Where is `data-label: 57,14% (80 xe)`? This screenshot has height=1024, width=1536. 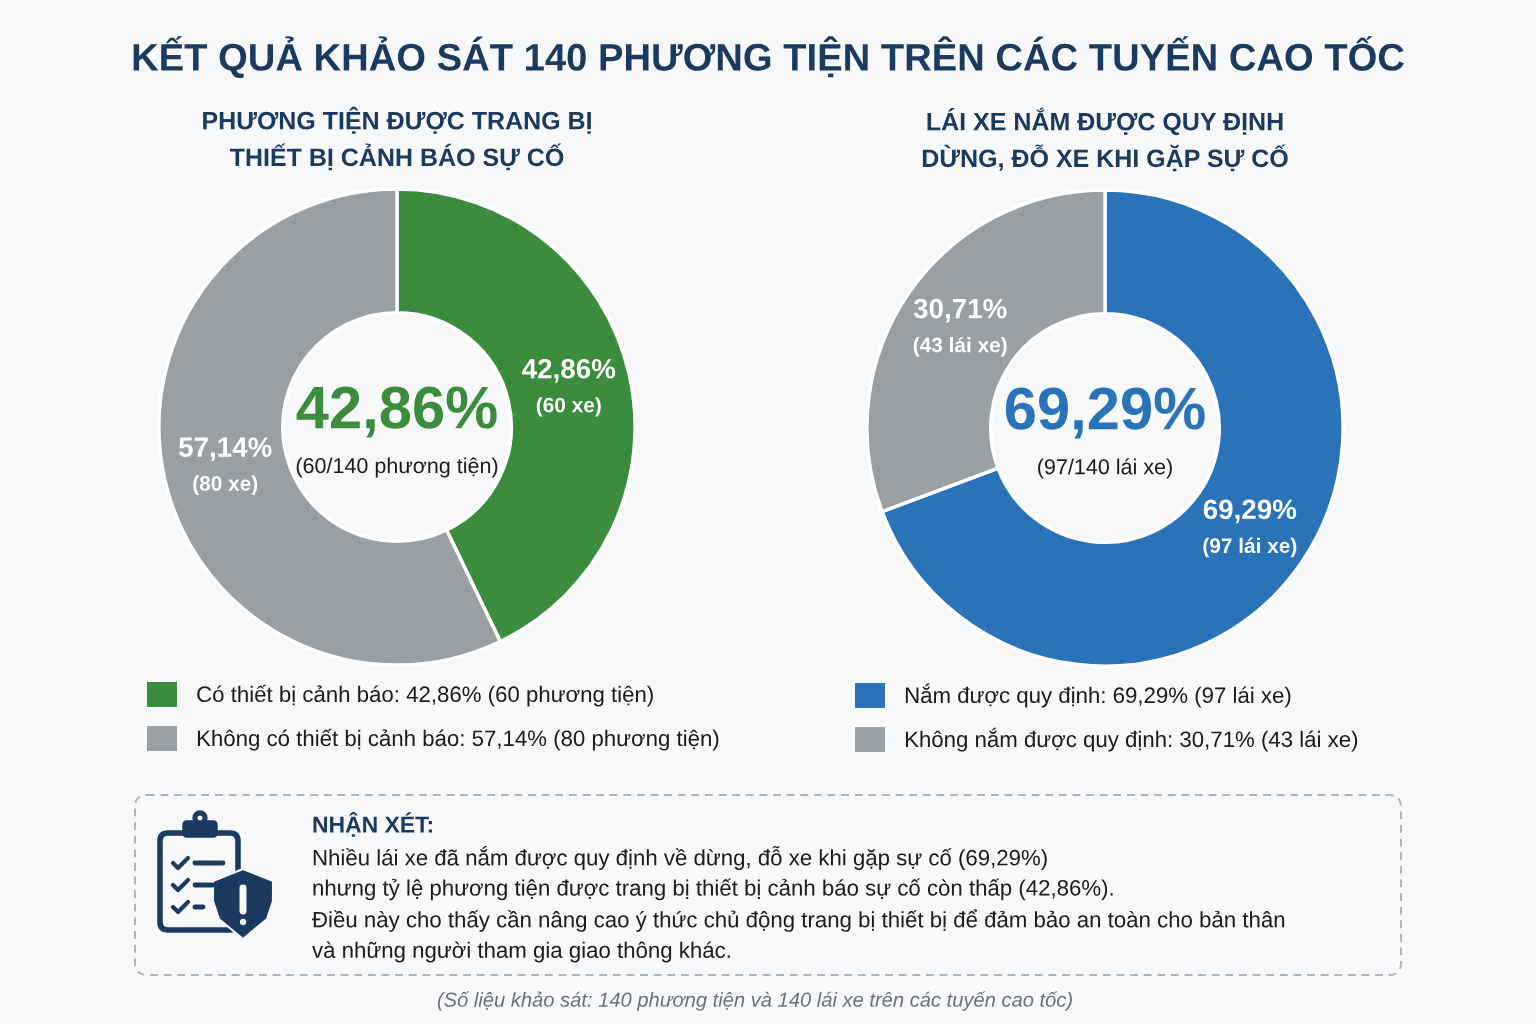
data-label: 57,14% (80 xe) is located at coordinates (225, 466).